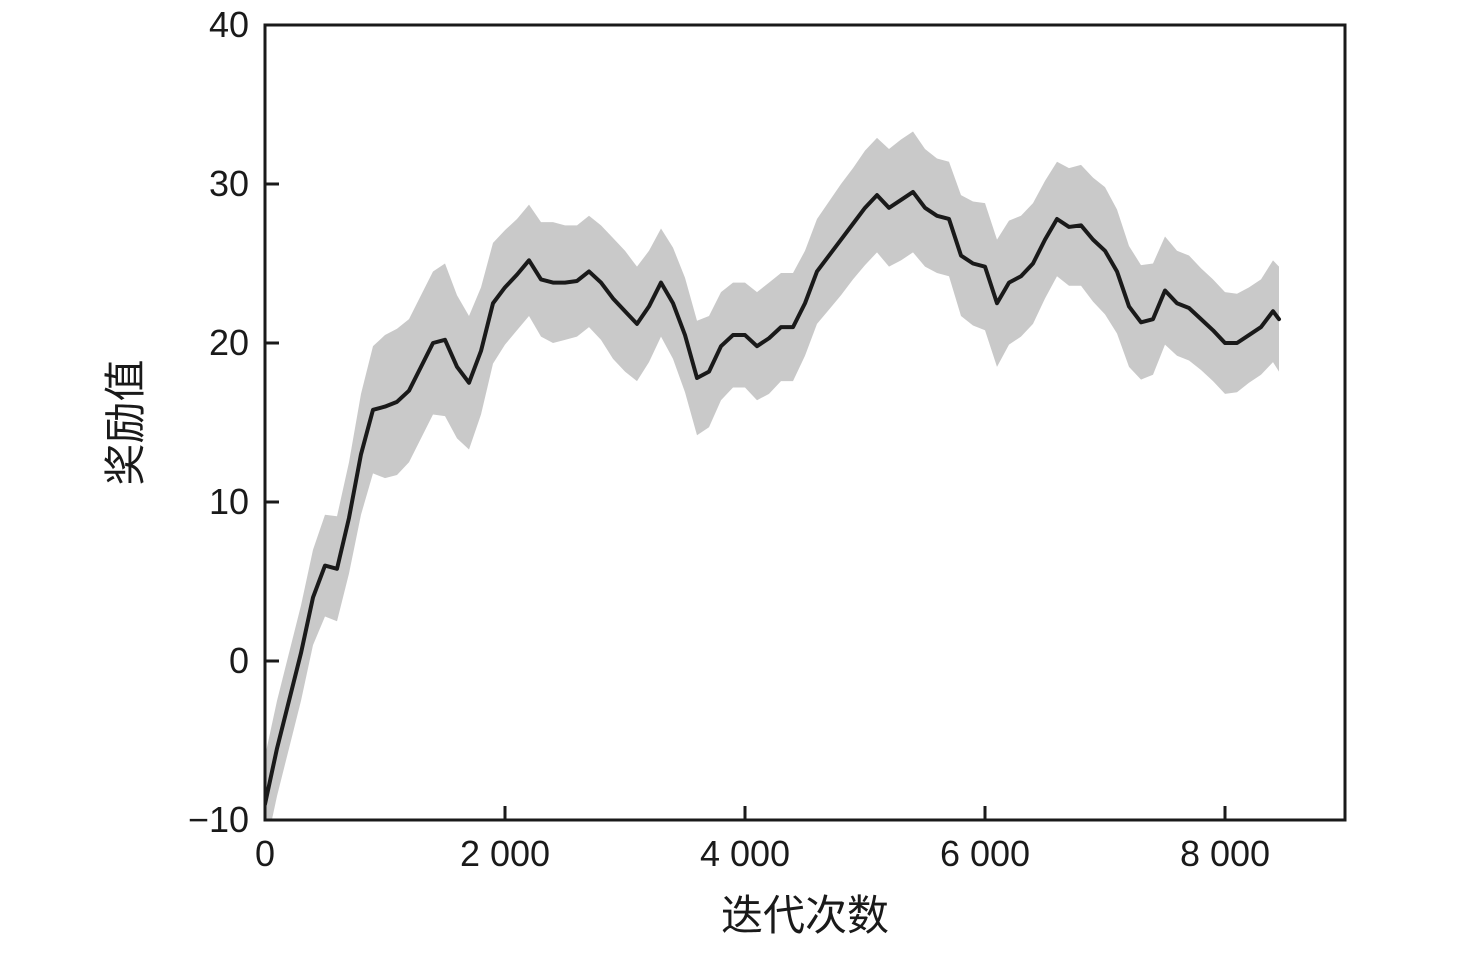  I want to click on y-tick-label: 30, so click(229, 183).